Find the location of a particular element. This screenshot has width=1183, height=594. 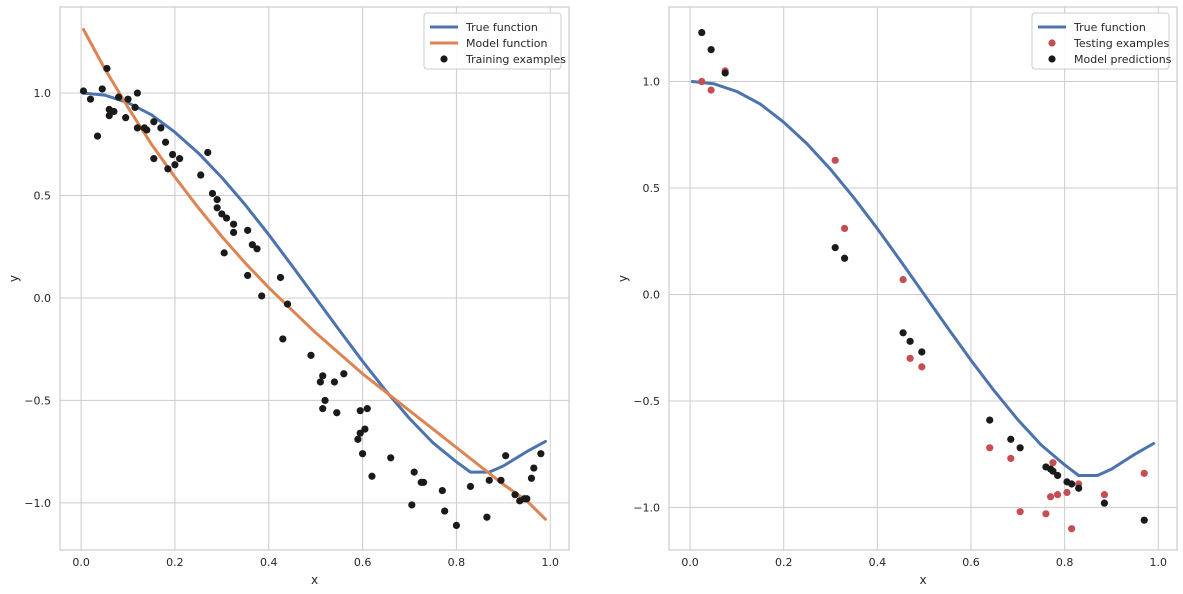

x-tick-label: 0.0 is located at coordinates (690, 562).